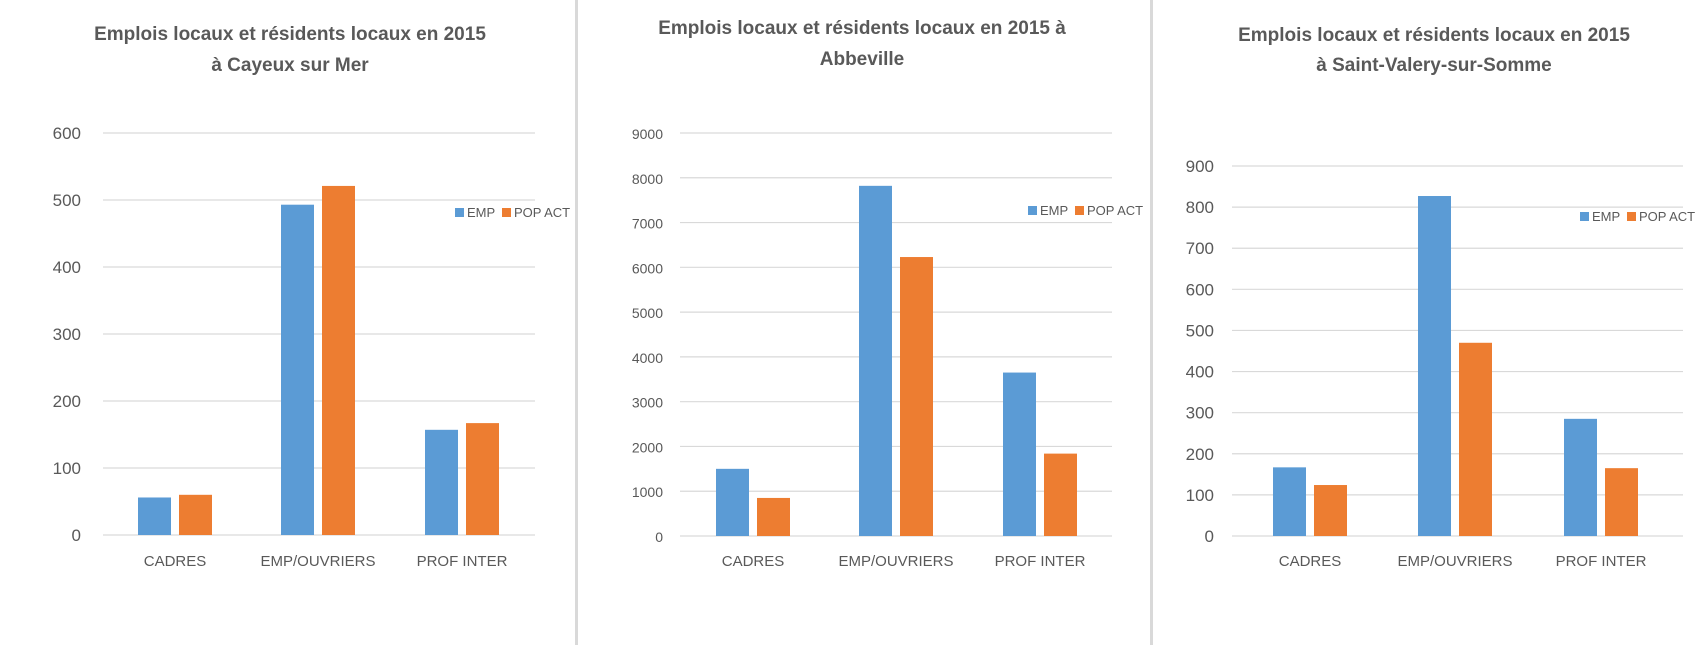 Image resolution: width=1706 pixels, height=645 pixels. Describe the element at coordinates (647, 447) in the screenshot. I see `y-tick-label: 2000` at that location.